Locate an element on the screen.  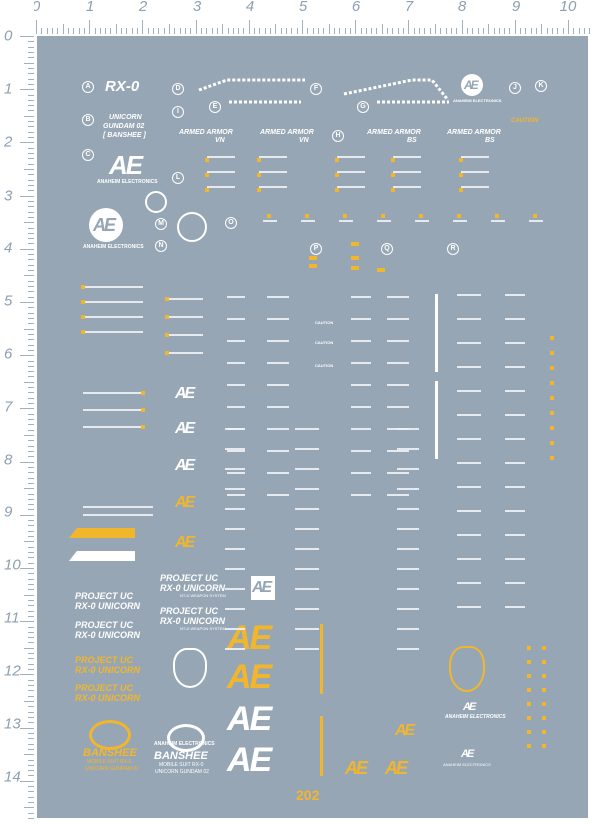
bs-2: BS is located at coordinates (490, 140).